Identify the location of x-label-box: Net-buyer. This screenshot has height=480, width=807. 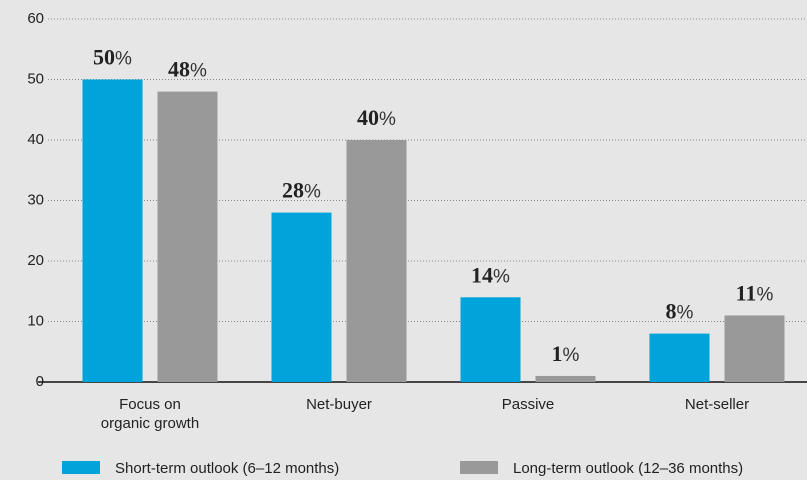
(339, 404).